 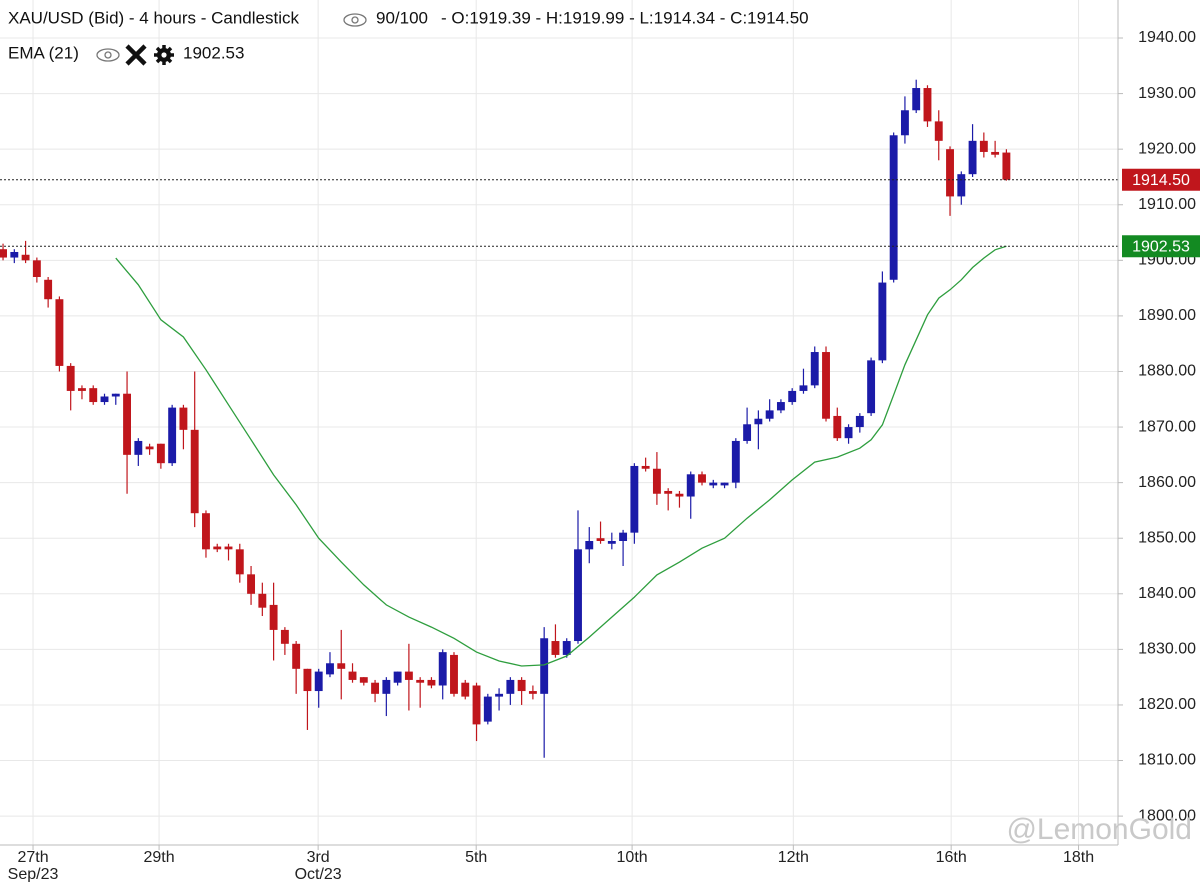 What do you see at coordinates (1167, 815) in the screenshot?
I see `y-tick-label: 1800.00` at bounding box center [1167, 815].